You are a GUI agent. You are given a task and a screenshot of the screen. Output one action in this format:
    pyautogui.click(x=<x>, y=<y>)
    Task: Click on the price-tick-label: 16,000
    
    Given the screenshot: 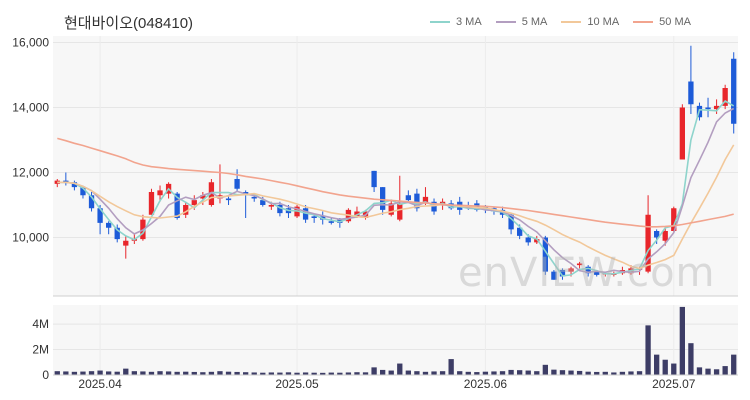 What is the action you would take?
    pyautogui.click(x=30, y=43)
    